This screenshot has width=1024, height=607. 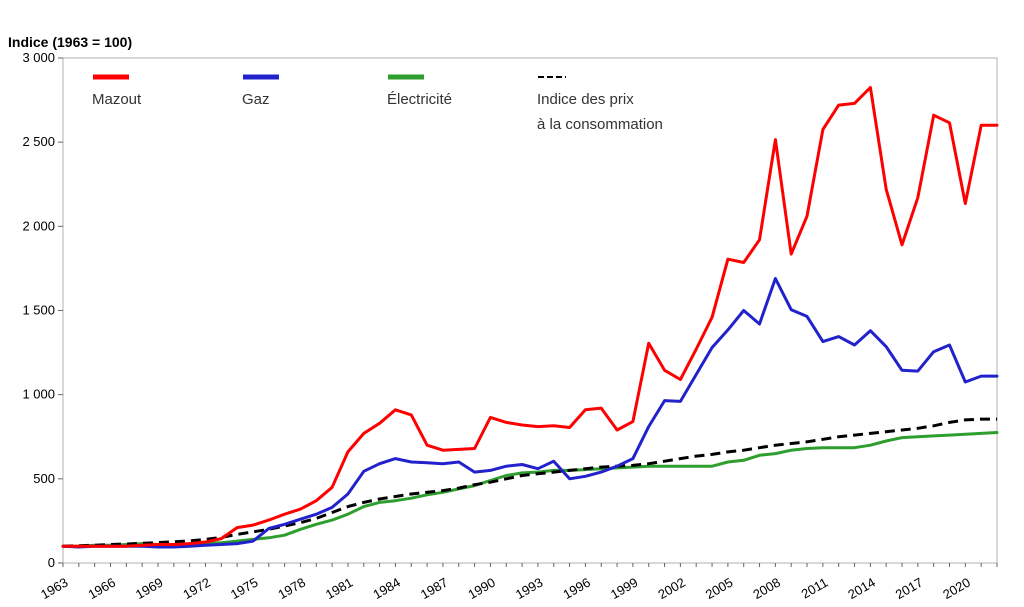 I want to click on y-axis-label: Indice (1963 = 100), so click(x=70, y=42).